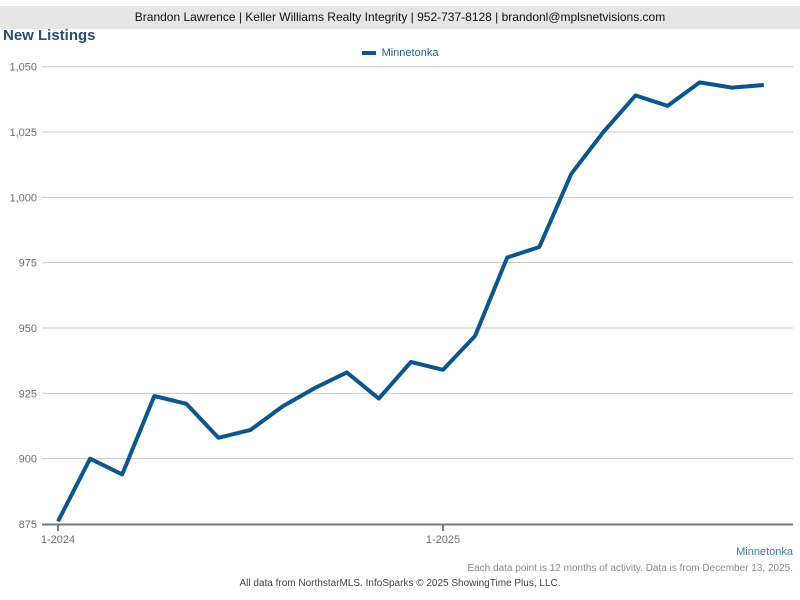 The image size is (800, 600). What do you see at coordinates (23, 68) in the screenshot?
I see `y-axis-tick-label: 1,050` at bounding box center [23, 68].